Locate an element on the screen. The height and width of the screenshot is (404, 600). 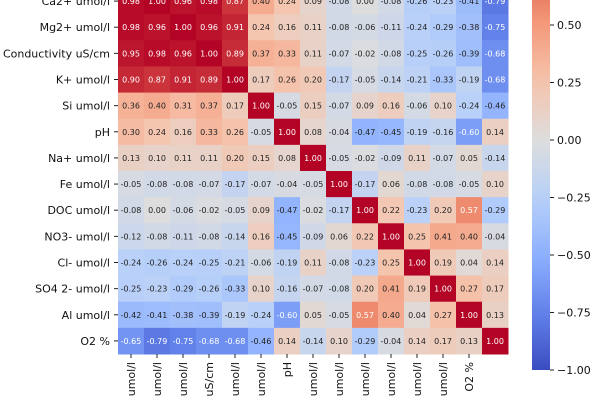
cell-value-label: 0.22 is located at coordinates (365, 236).